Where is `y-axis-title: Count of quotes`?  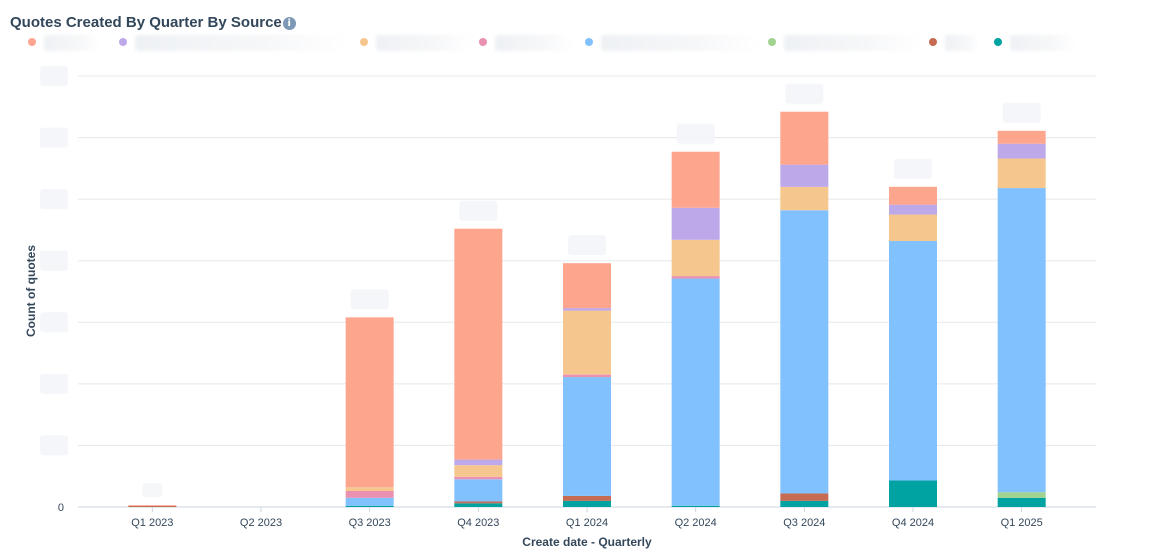
y-axis-title: Count of quotes is located at coordinates (31, 291).